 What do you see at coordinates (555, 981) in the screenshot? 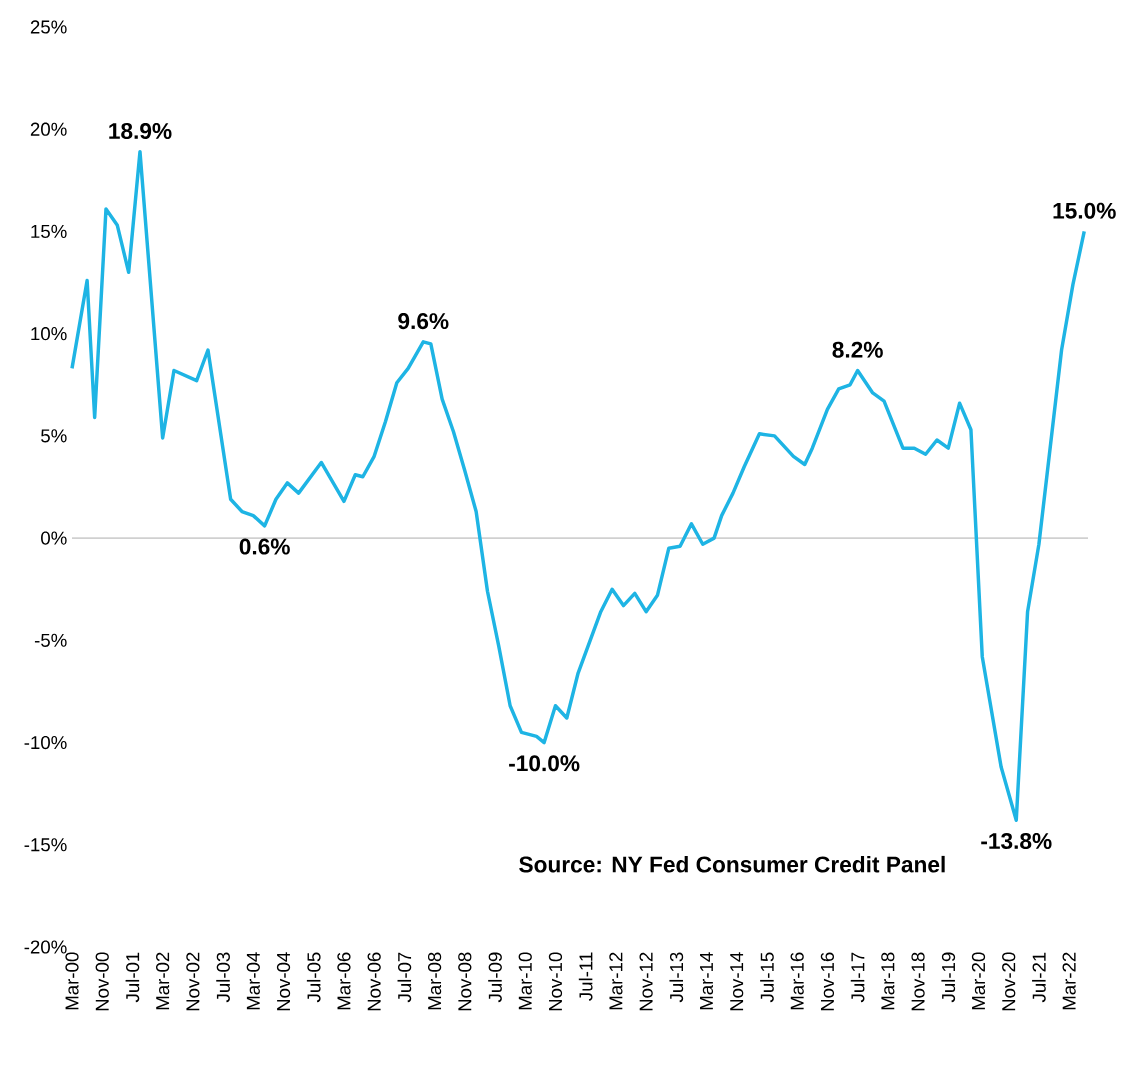
I see `x-tick-label: Nov-10` at bounding box center [555, 981].